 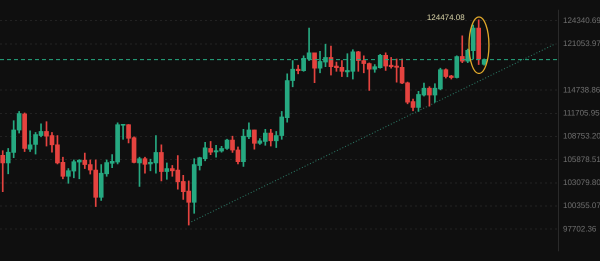 What do you see at coordinates (581, 89) in the screenshot?
I see `y-tick-label: 114738.86` at bounding box center [581, 89].